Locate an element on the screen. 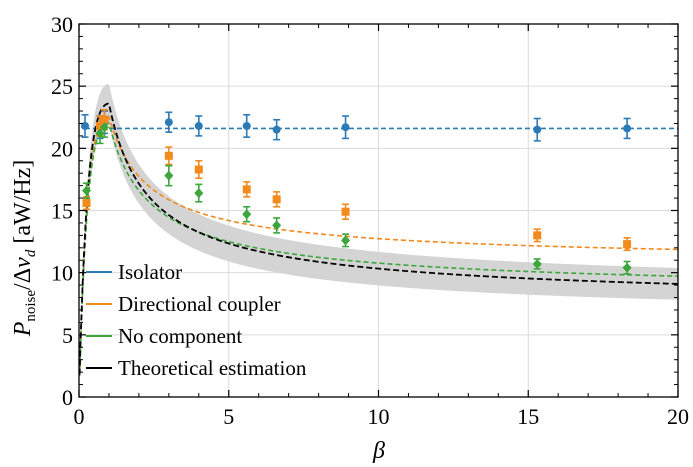 This screenshot has width=693, height=467. y-tick-label: 20 is located at coordinates (62, 148).